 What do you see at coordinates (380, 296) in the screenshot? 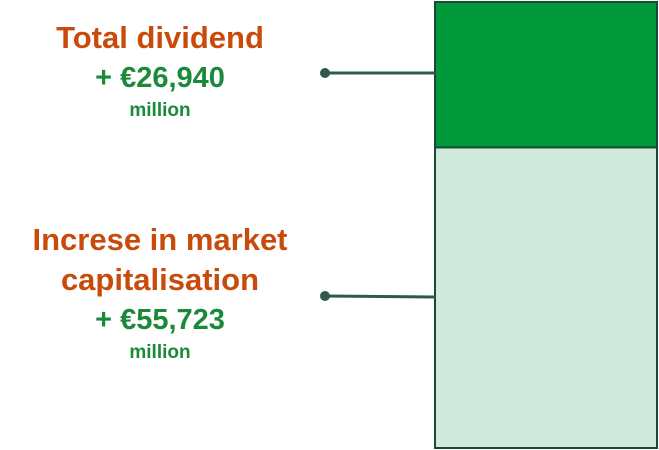
I see `connector` at bounding box center [380, 296].